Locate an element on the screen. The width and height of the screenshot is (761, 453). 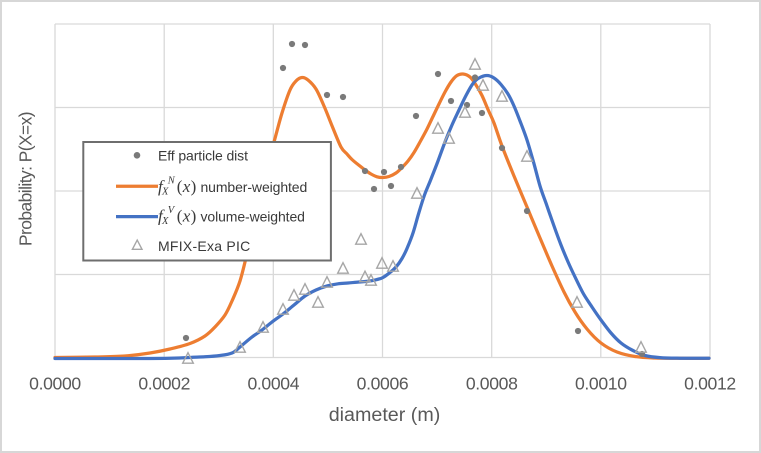
svg-text: number-weighted is located at coordinates (254, 187).